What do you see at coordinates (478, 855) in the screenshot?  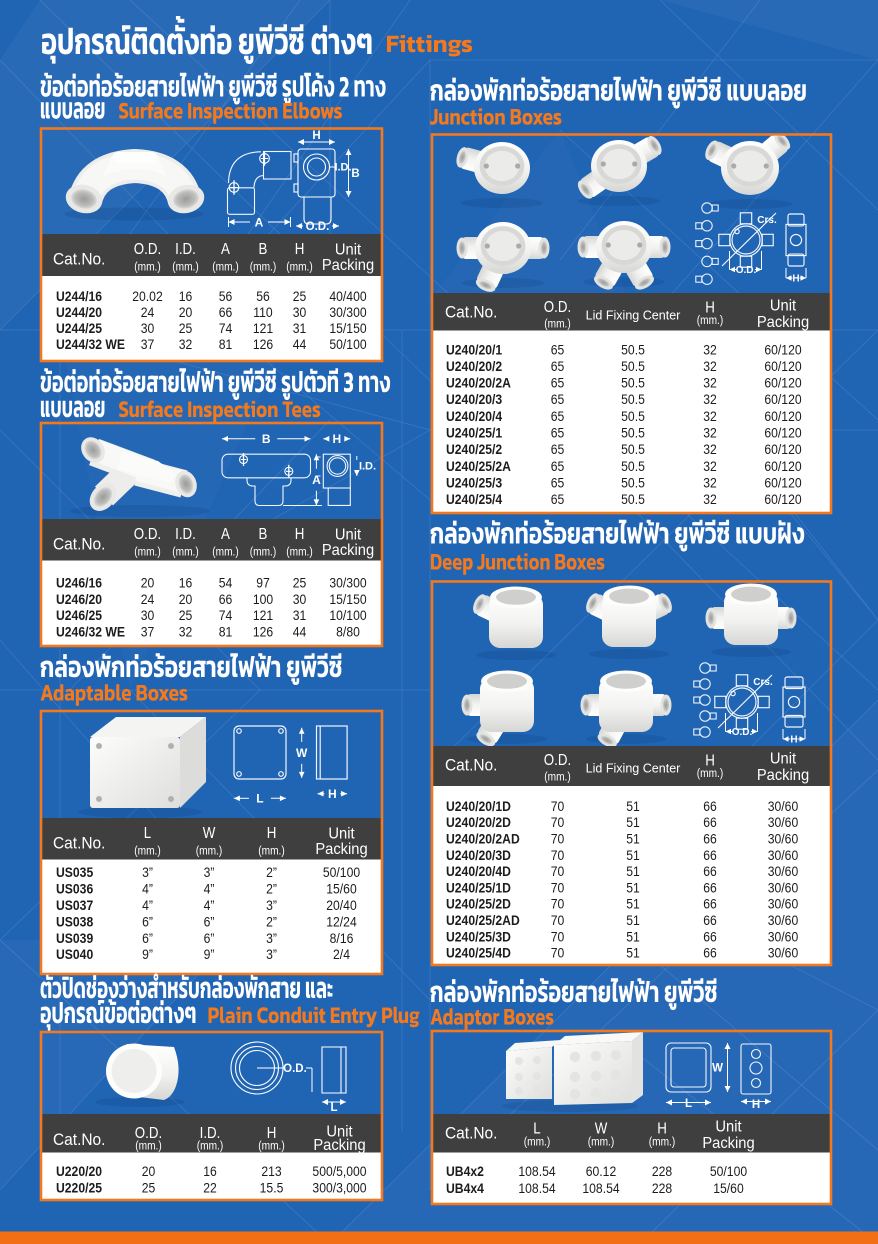 I see `svg-text: U240/20/3D` at bounding box center [478, 855].